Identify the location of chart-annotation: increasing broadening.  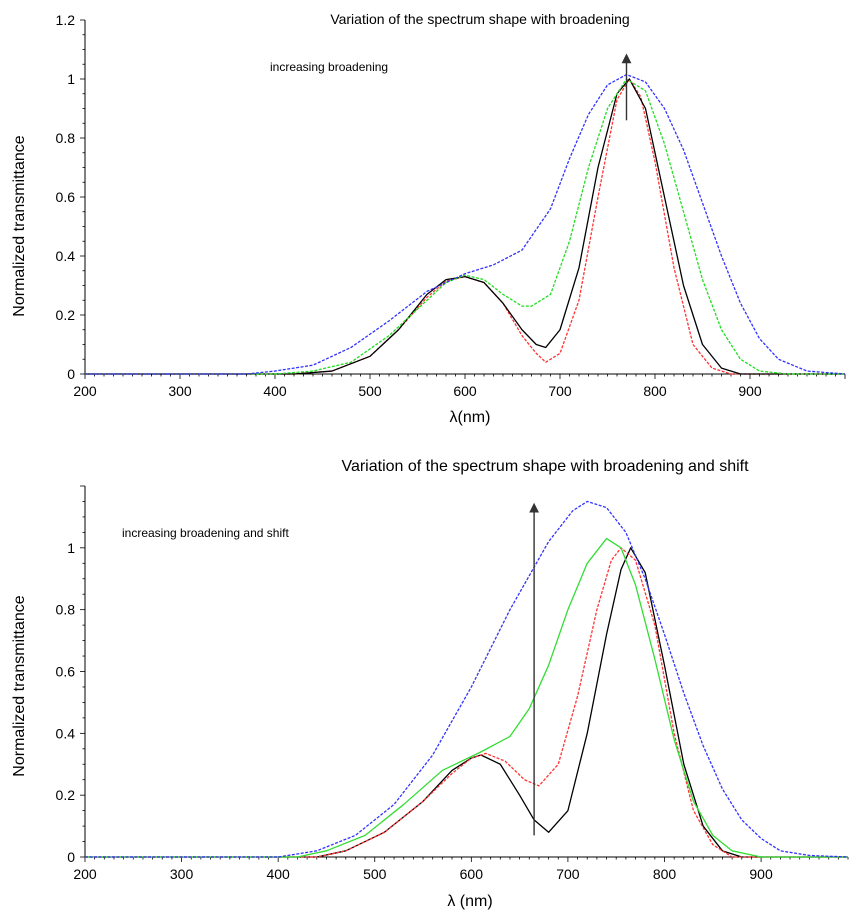
(329, 67).